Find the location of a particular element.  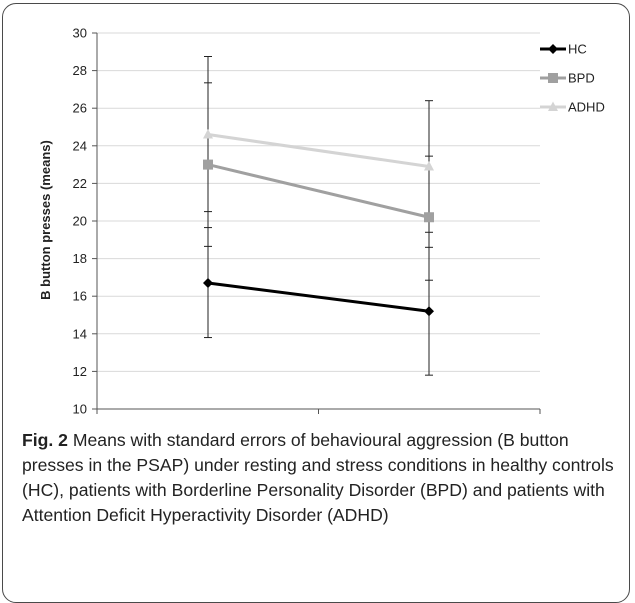

legend-item-hc: HC is located at coordinates (563, 49).